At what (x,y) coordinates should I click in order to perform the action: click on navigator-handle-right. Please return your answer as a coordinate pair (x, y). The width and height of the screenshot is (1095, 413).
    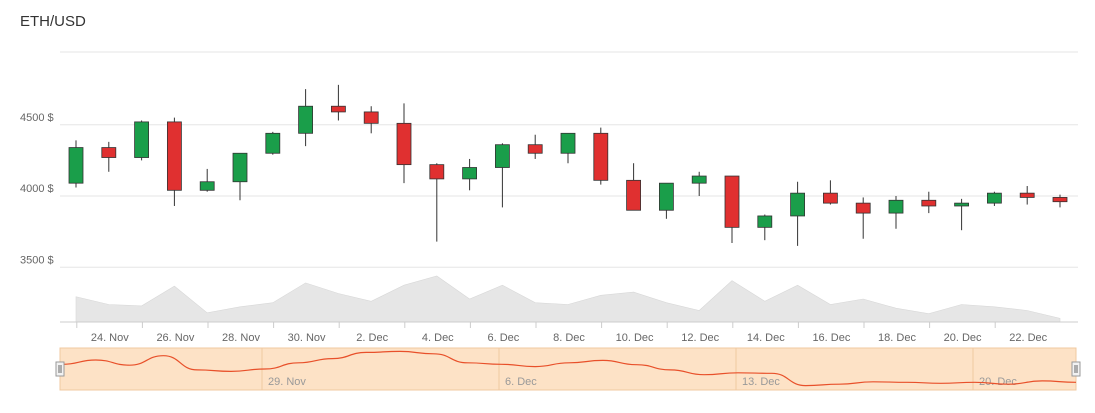
    Looking at the image, I should click on (1076, 369).